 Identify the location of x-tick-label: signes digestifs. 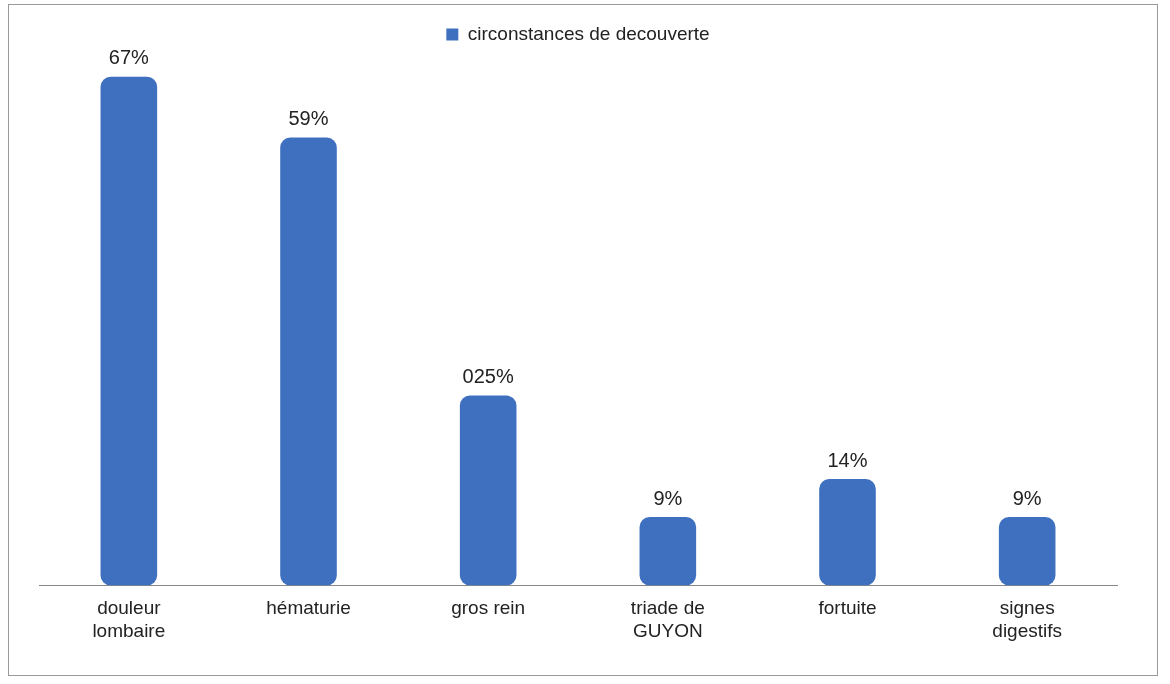
(1027, 619).